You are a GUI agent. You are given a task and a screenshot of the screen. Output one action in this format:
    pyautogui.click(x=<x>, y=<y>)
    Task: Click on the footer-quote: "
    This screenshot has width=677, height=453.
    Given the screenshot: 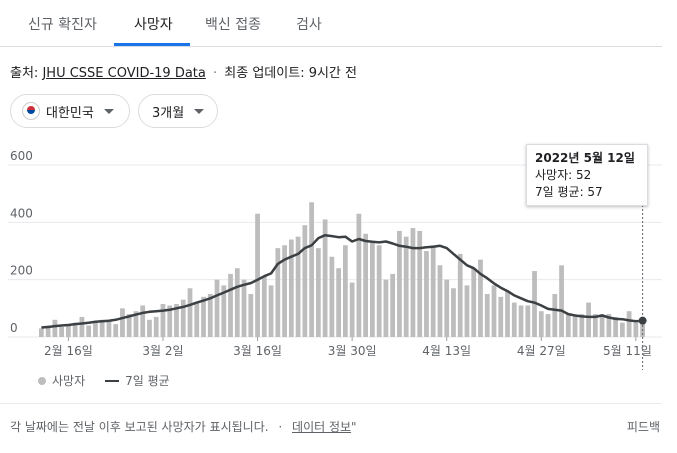 What is the action you would take?
    pyautogui.click(x=354, y=427)
    